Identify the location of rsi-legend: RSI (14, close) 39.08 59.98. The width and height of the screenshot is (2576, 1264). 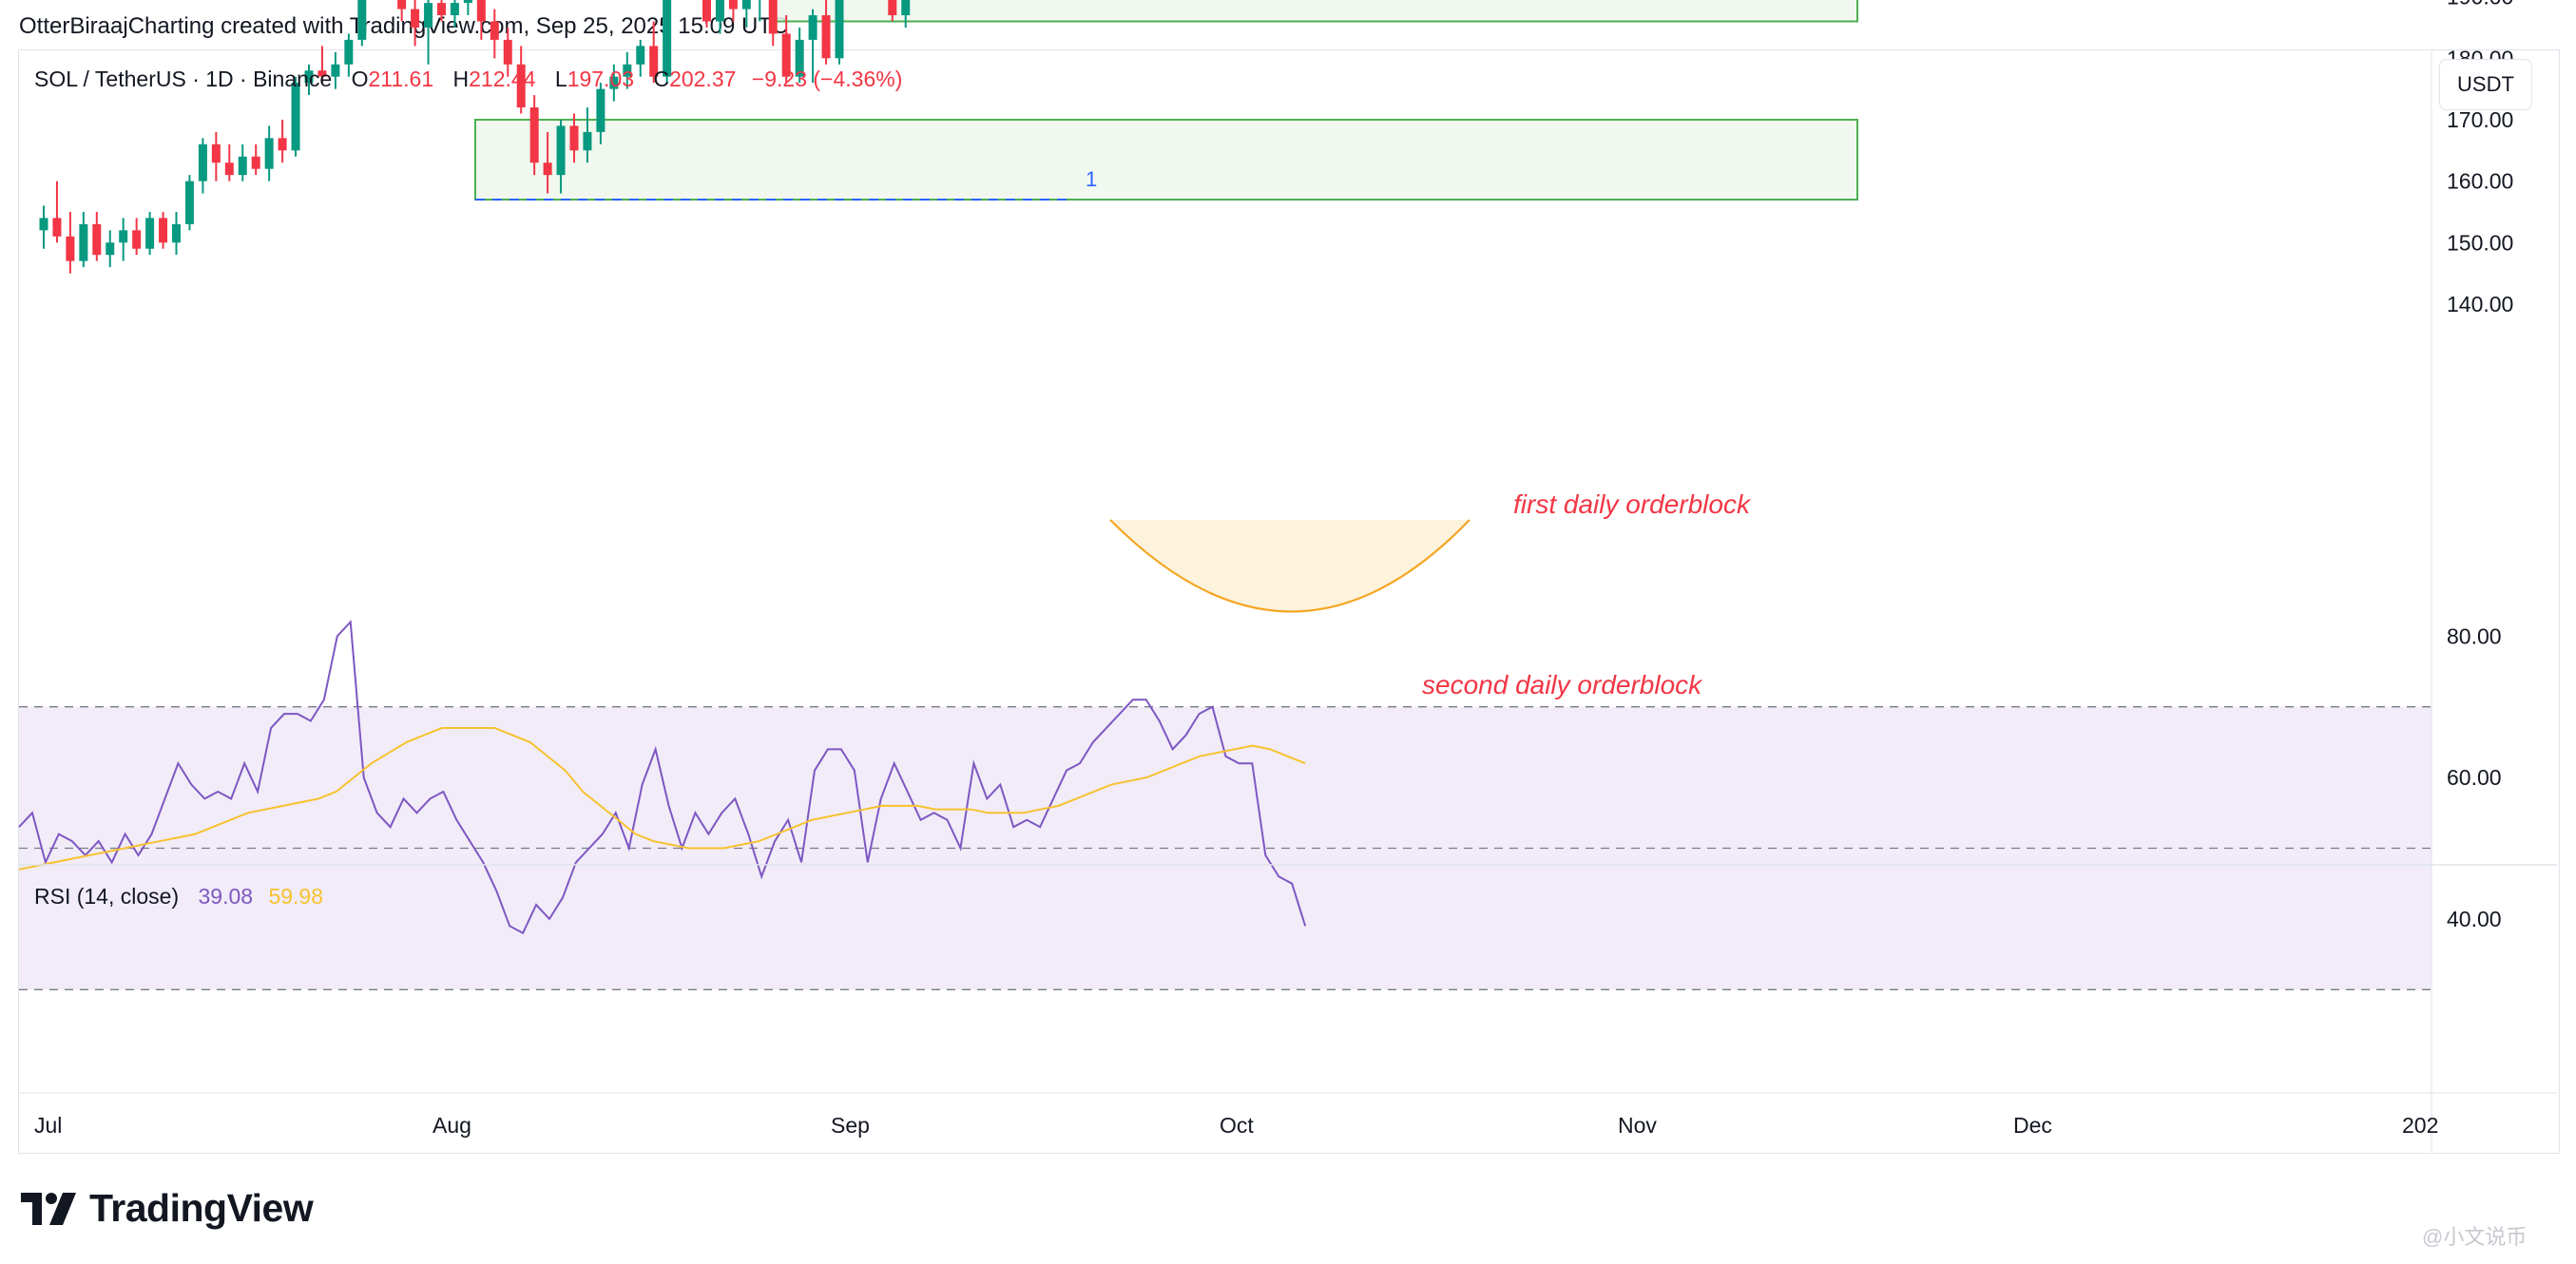
(178, 897).